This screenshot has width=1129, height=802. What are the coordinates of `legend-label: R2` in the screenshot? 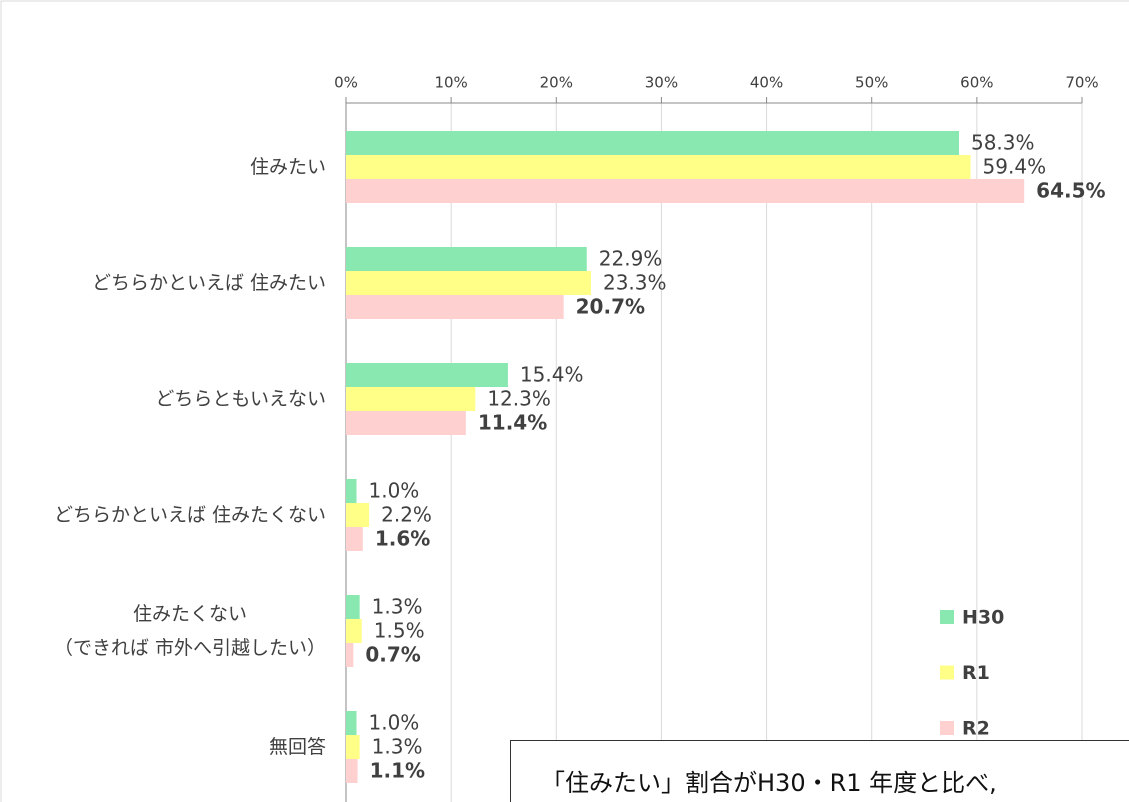 It's located at (976, 729).